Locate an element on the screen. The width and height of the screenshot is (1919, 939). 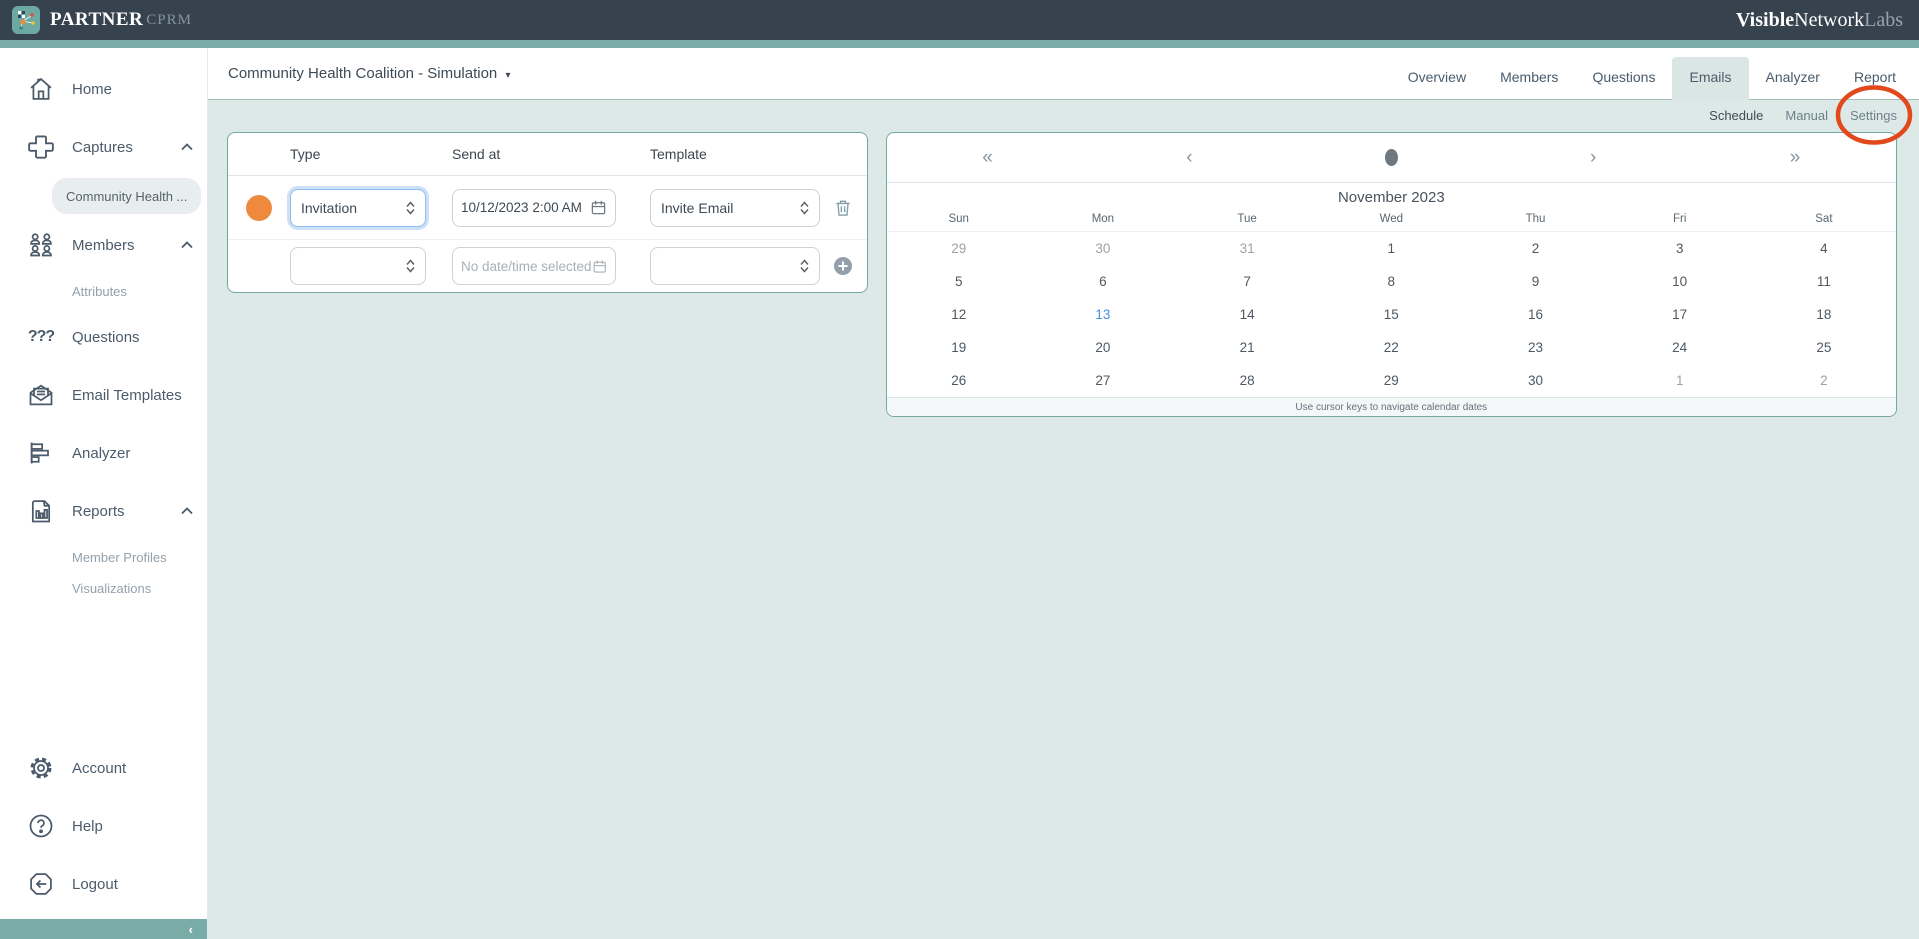
calendar-day: 14 is located at coordinates (1247, 314).